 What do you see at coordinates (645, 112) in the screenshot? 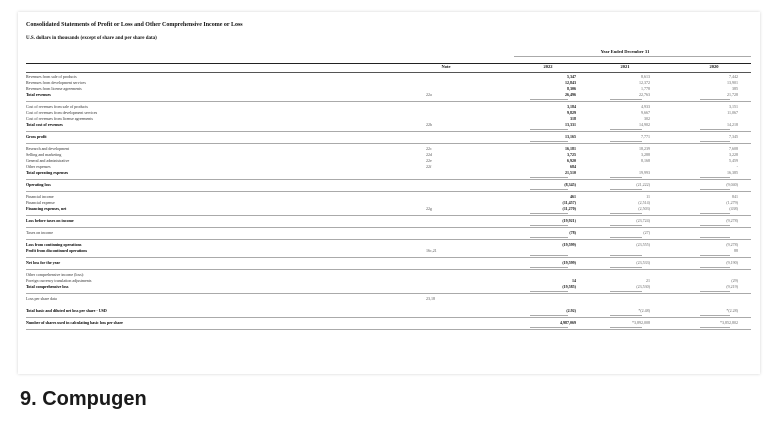
I see `value-2021: 9,667` at bounding box center [645, 112].